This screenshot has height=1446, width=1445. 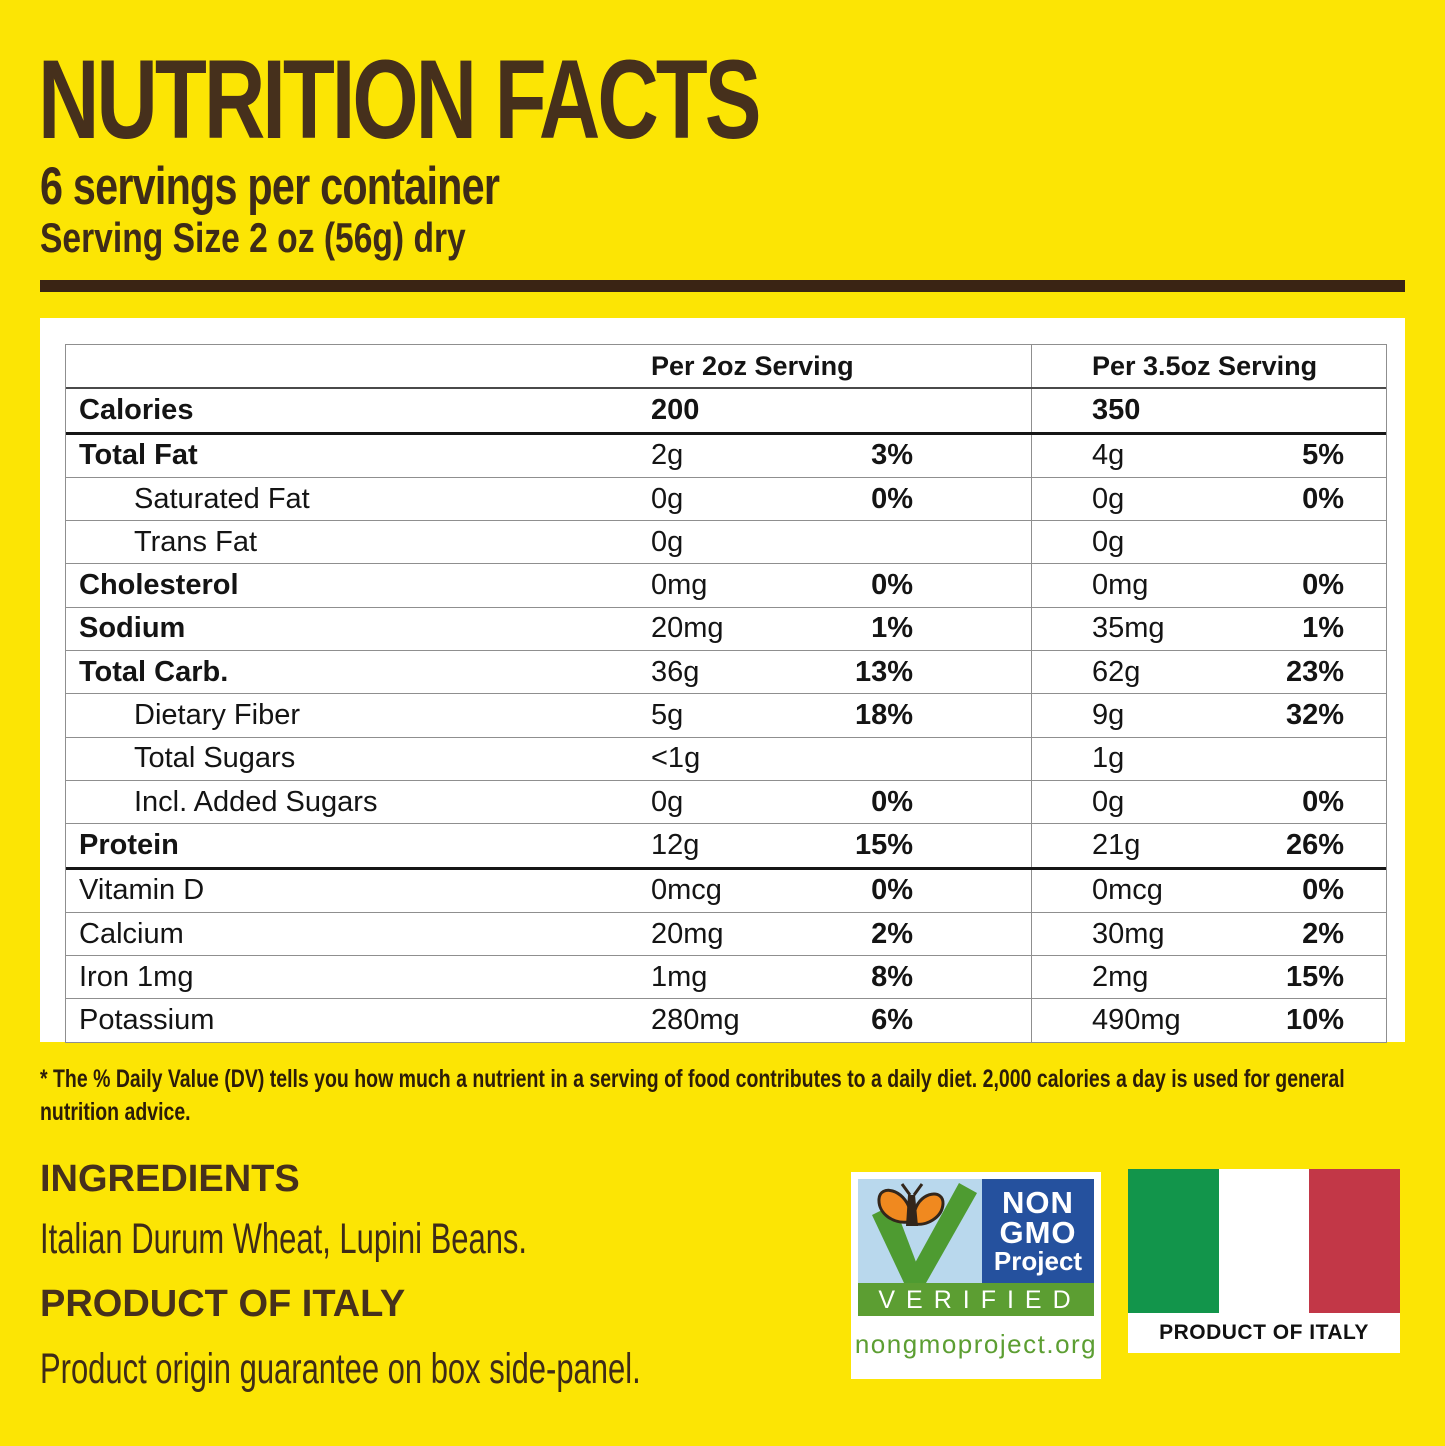 I want to click on italy-flag-icon, so click(x=1264, y=1241).